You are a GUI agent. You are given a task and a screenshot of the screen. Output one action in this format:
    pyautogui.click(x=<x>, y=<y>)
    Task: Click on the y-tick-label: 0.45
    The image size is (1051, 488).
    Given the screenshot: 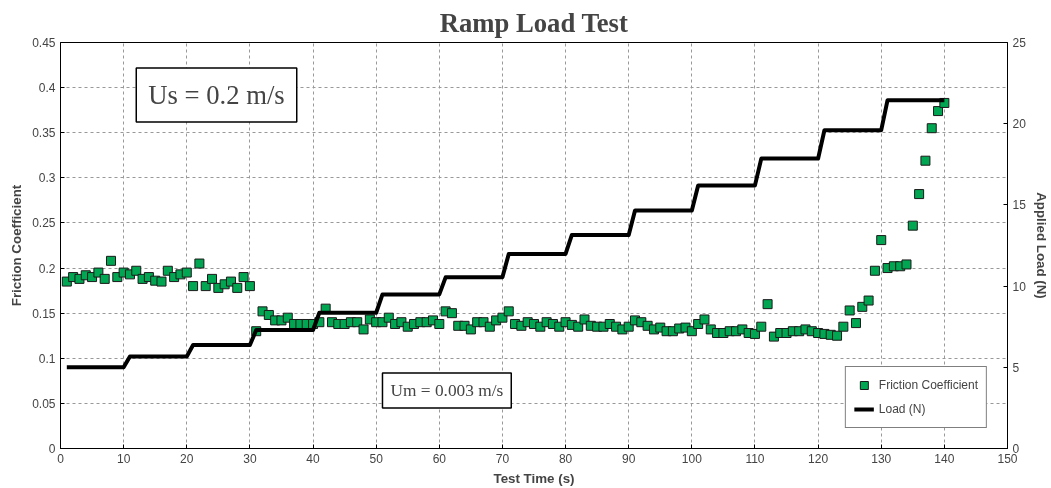 What is the action you would take?
    pyautogui.click(x=44, y=43)
    